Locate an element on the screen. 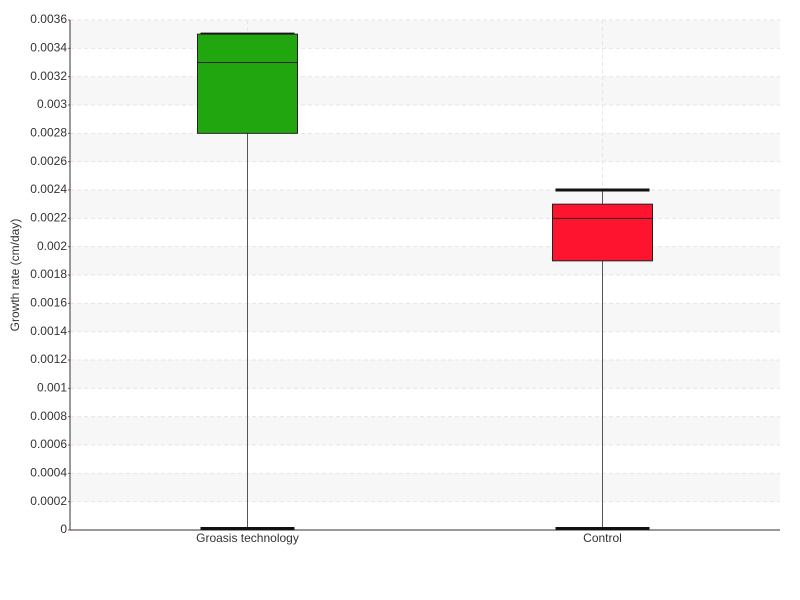  y-axis-label: Growth rate (cm/day) is located at coordinates (15, 275).